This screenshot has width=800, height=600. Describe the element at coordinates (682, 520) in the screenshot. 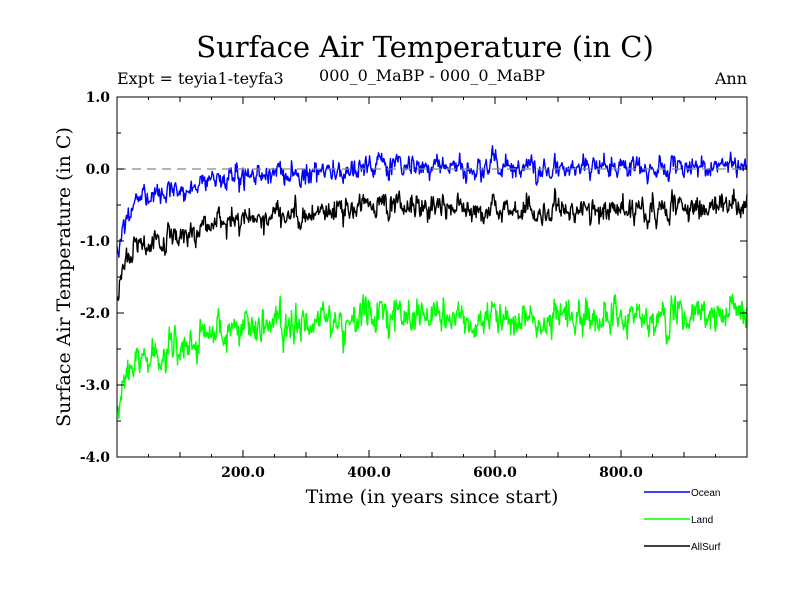

I see `legend: Ocean Land AllSurf` at that location.